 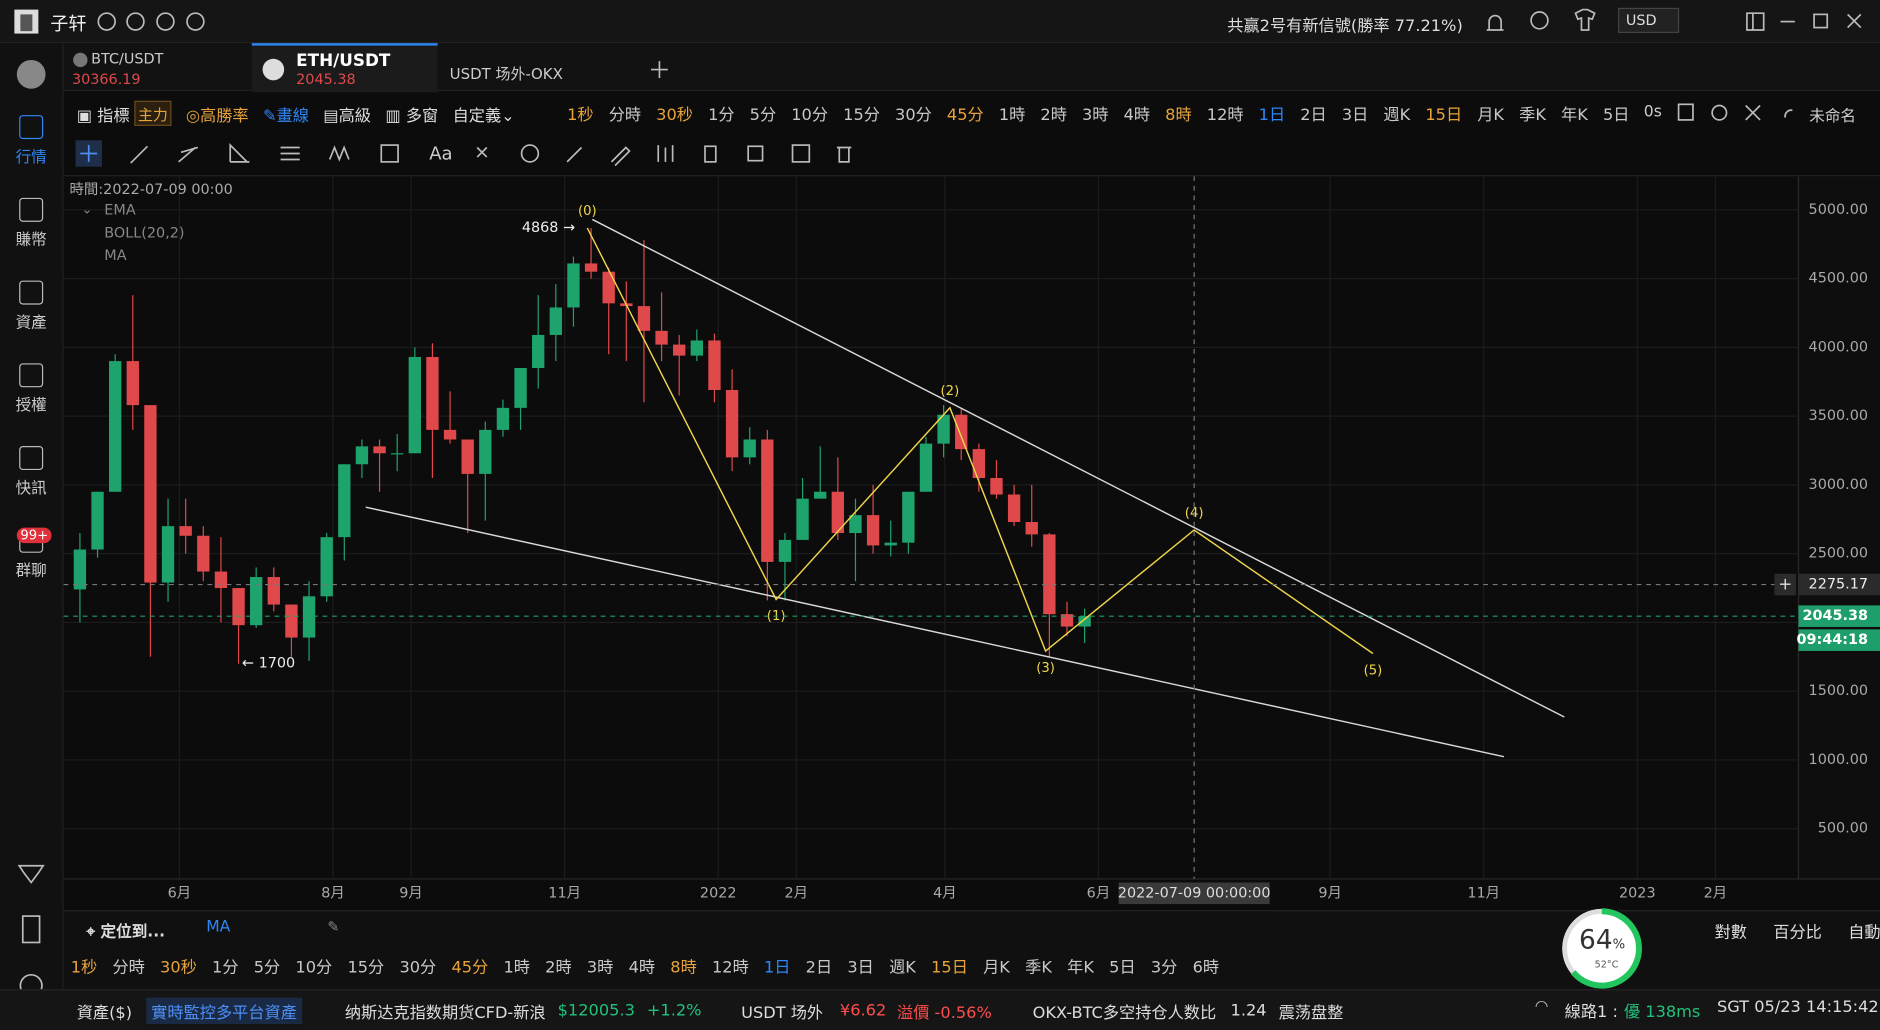 I want to click on custom-button: 自定義⌄, so click(x=483, y=116).